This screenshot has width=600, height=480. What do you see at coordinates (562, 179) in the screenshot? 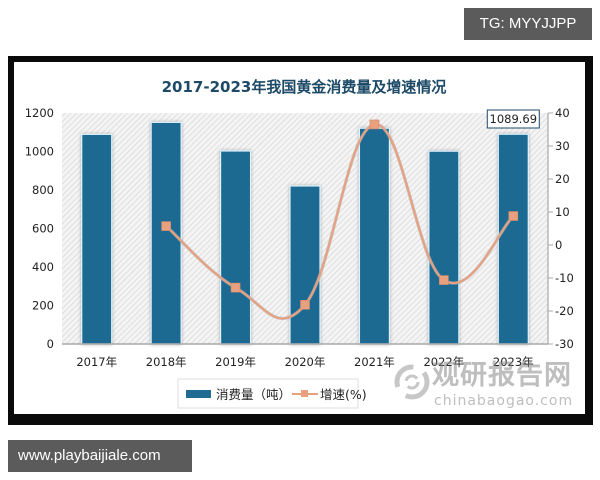
I see `svg-text: 20` at bounding box center [562, 179].